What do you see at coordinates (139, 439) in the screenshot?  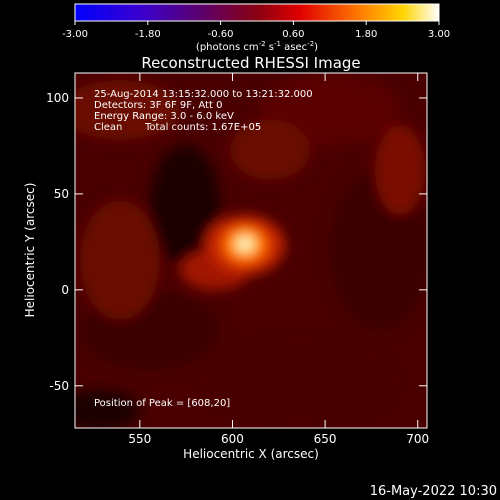 I see `x-tick-label: 550` at bounding box center [139, 439].